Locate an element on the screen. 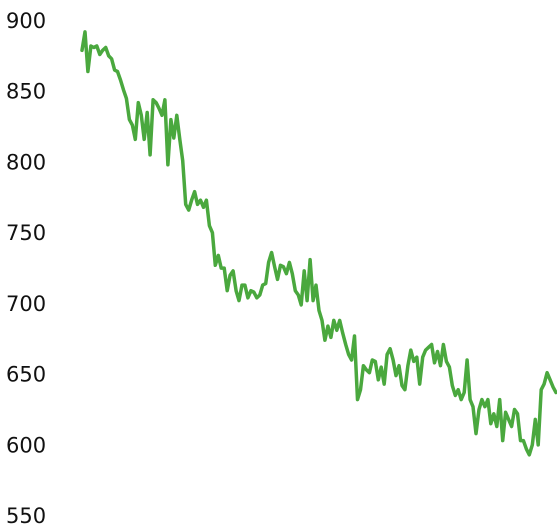 Image resolution: width=557 pixels, height=527 pixels. y-tick-label: 900 is located at coordinates (26, 21).